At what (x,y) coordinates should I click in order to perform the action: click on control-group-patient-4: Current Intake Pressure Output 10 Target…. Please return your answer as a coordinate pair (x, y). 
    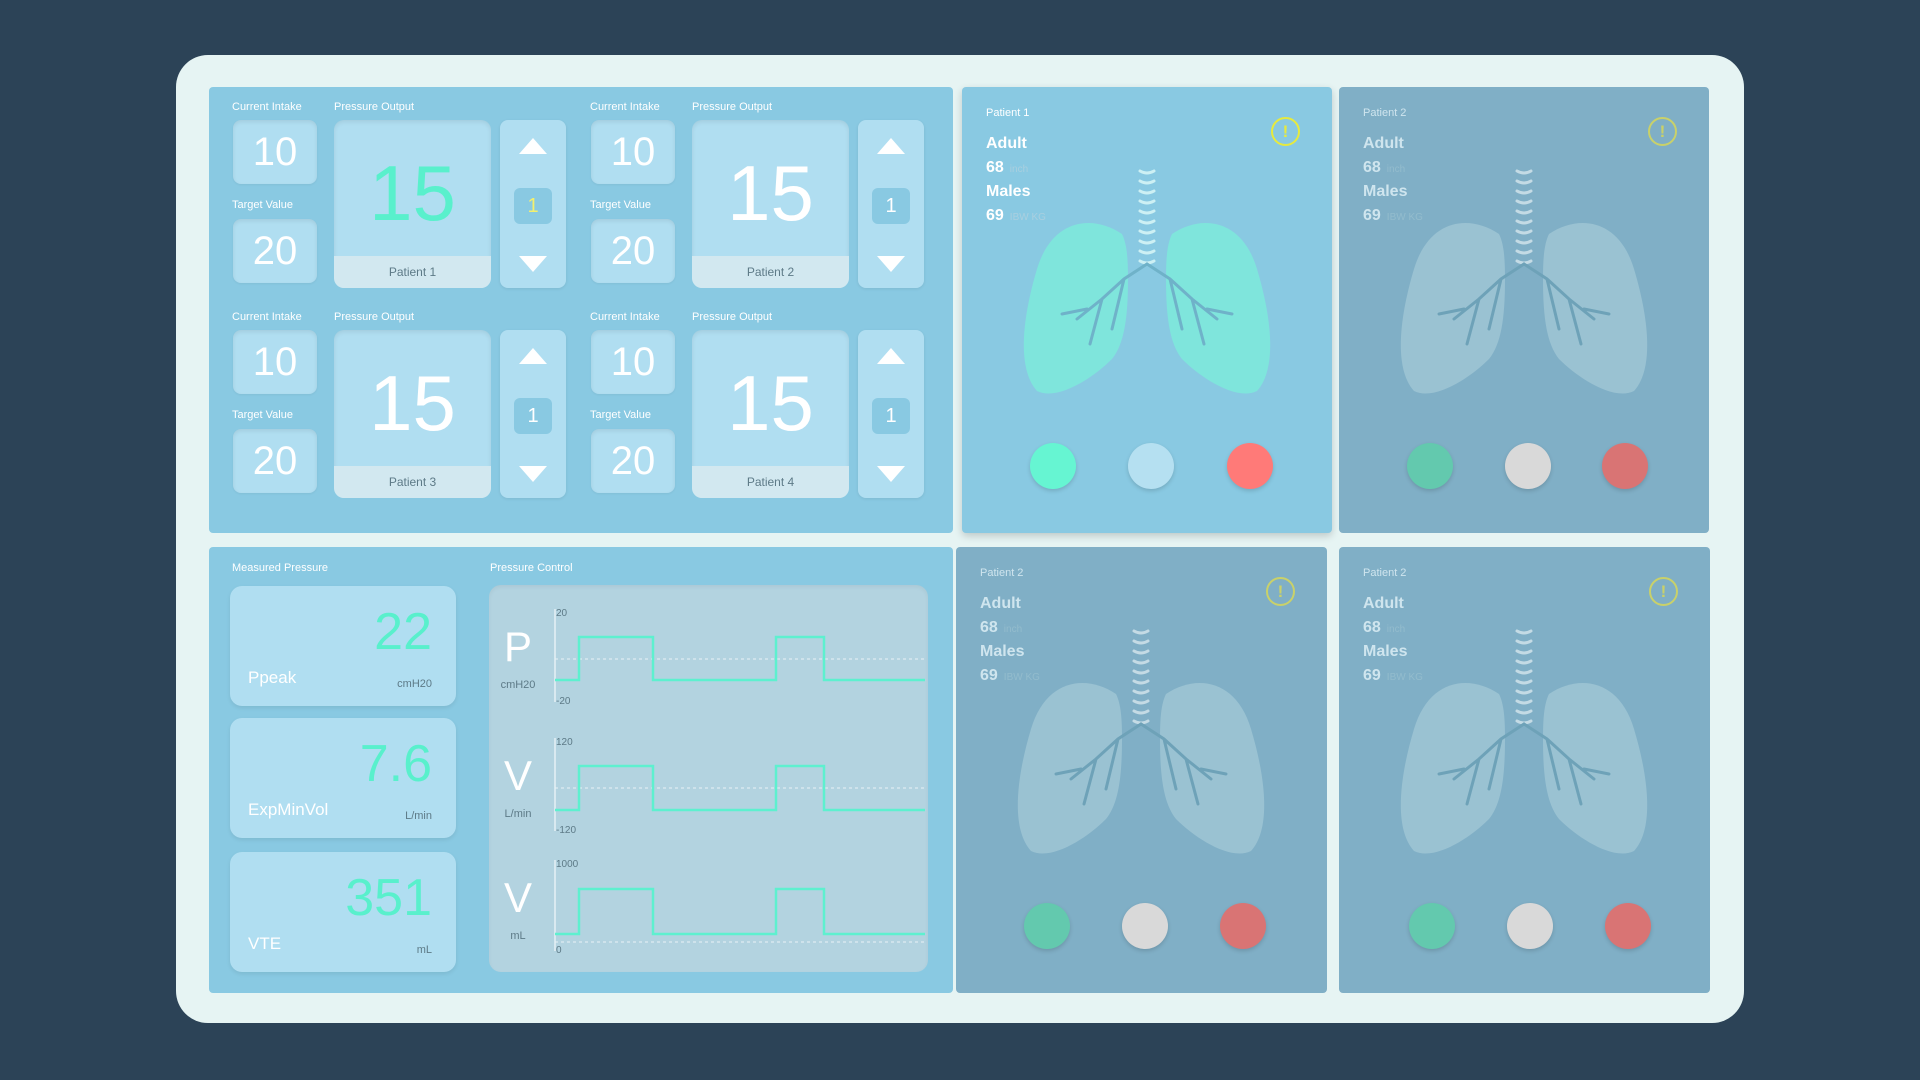
    Looking at the image, I should click on (760, 411).